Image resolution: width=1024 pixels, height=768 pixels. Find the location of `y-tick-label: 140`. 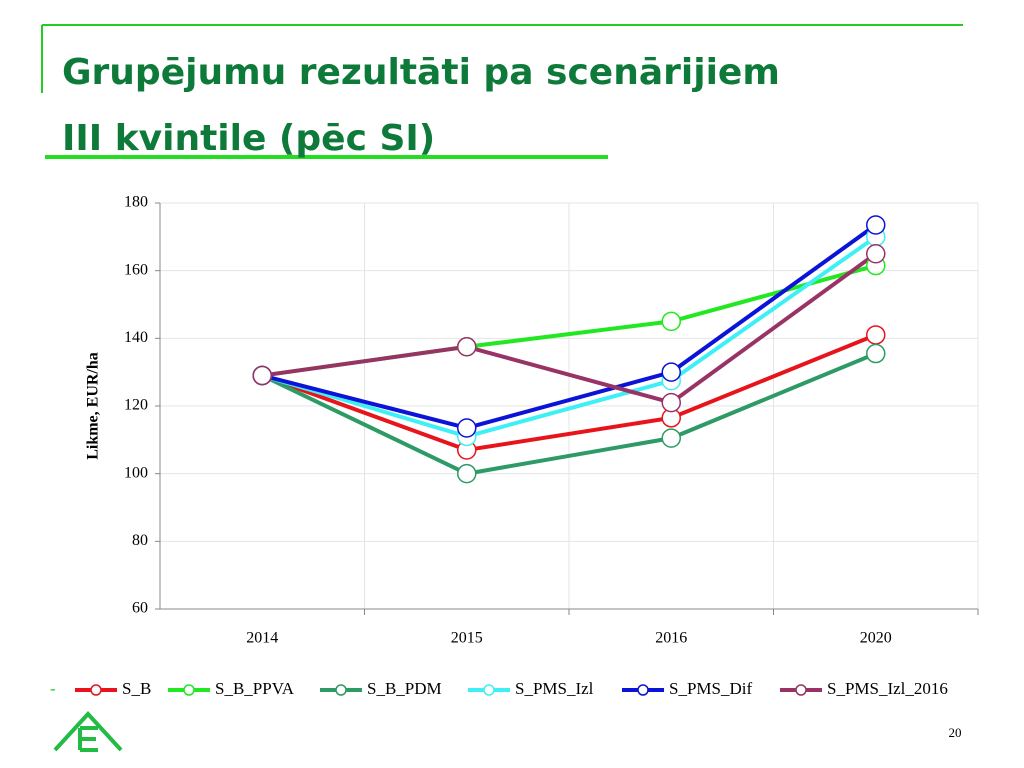

y-tick-label: 140 is located at coordinates (136, 337).